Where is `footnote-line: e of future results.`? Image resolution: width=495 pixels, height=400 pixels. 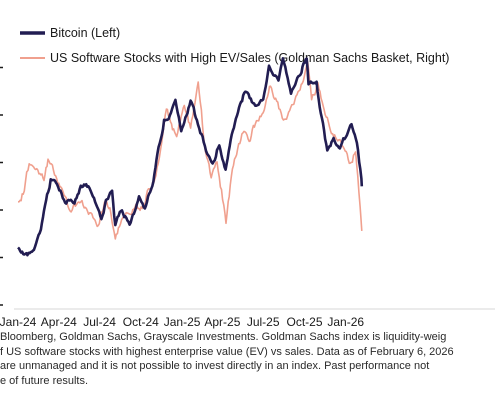 footnote-line: e of future results. is located at coordinates (44, 380).